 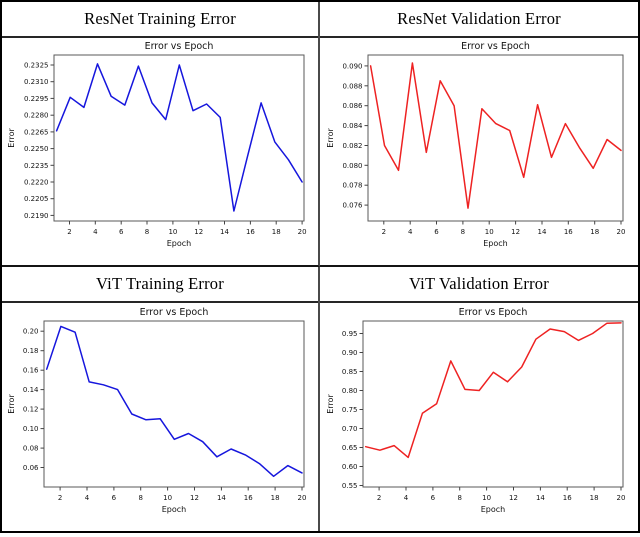 What do you see at coordinates (36, 82) in the screenshot?
I see `y-tick-label: 0.2310` at bounding box center [36, 82].